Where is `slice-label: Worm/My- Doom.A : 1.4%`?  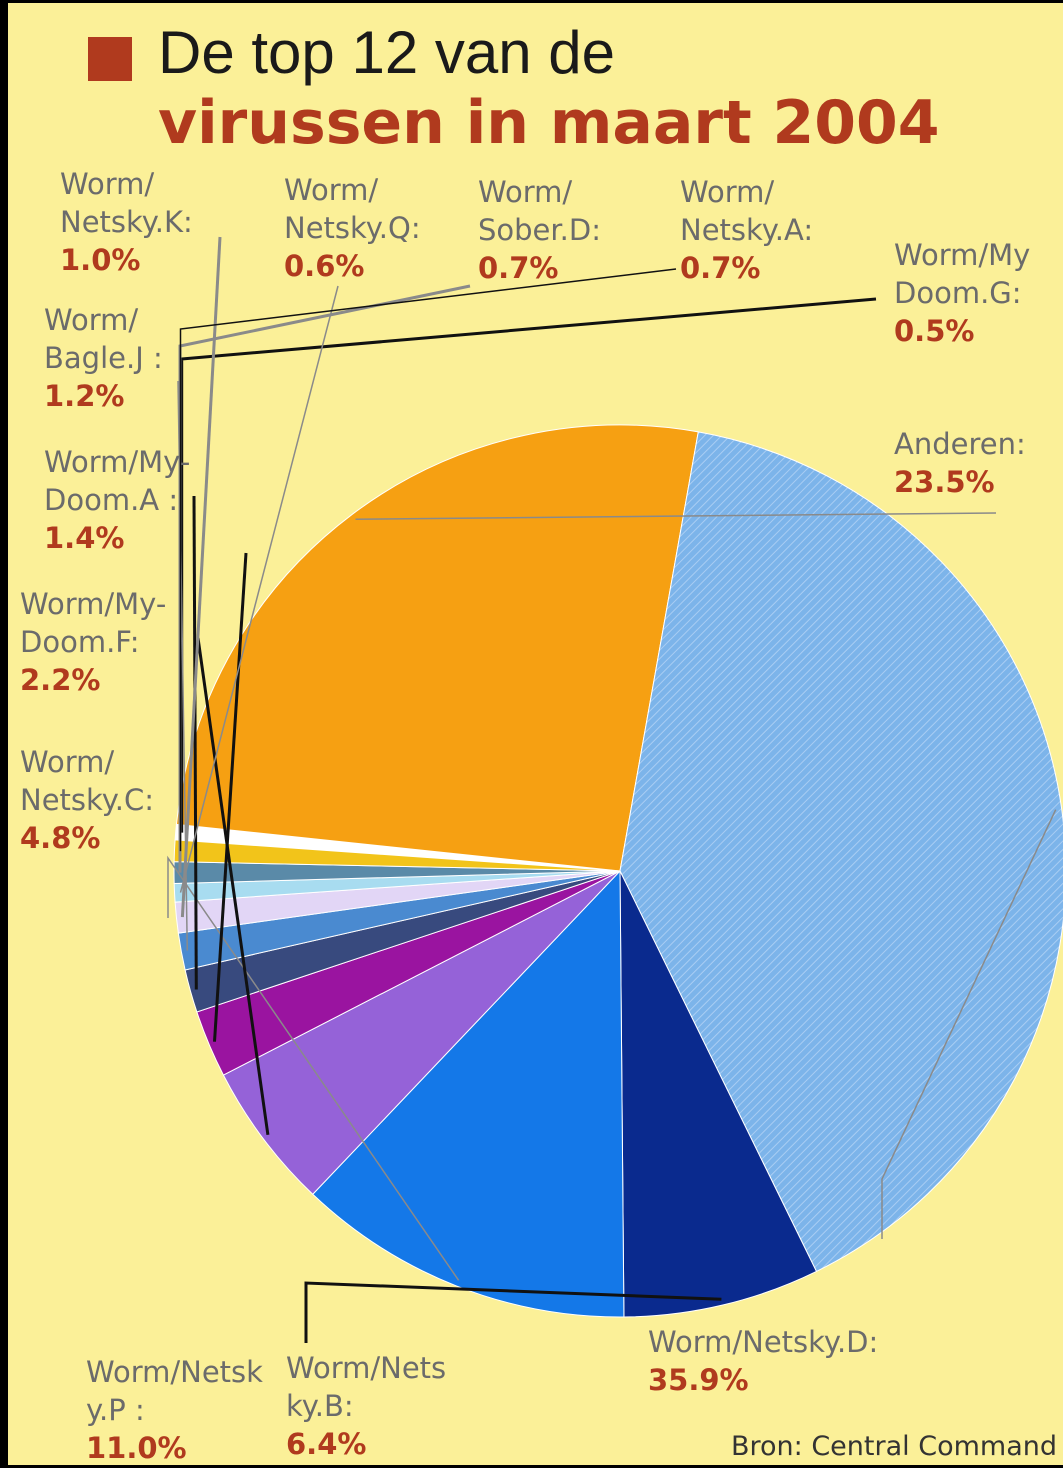
slice-label: Worm/My- Doom.A : 1.4% is located at coordinates (117, 500).